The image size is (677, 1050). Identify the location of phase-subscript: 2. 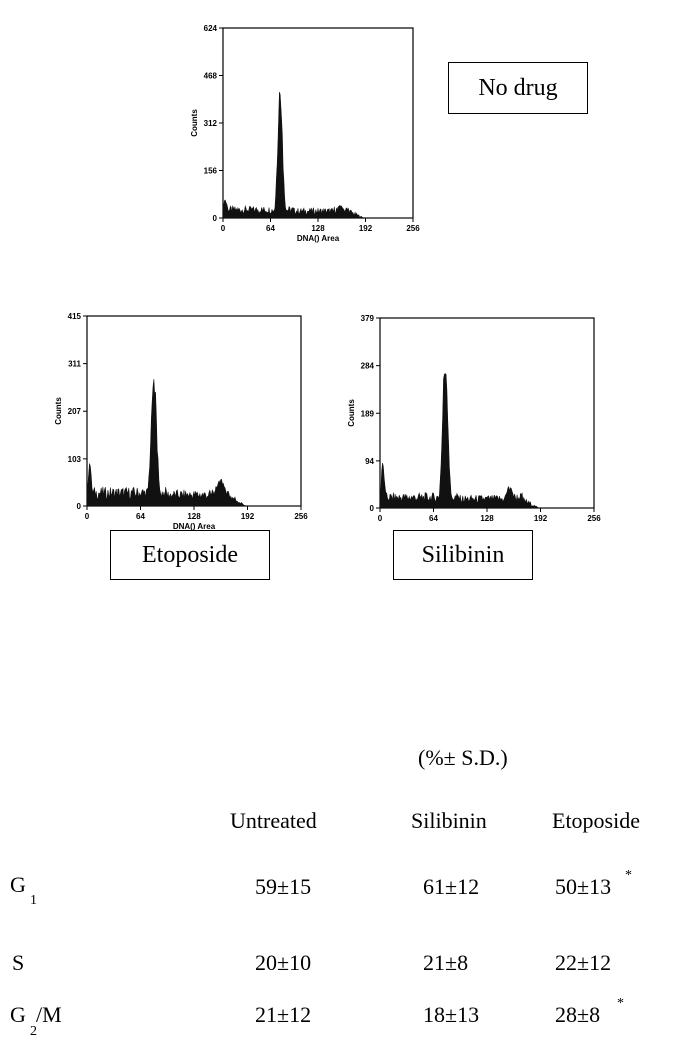
(33, 1031).